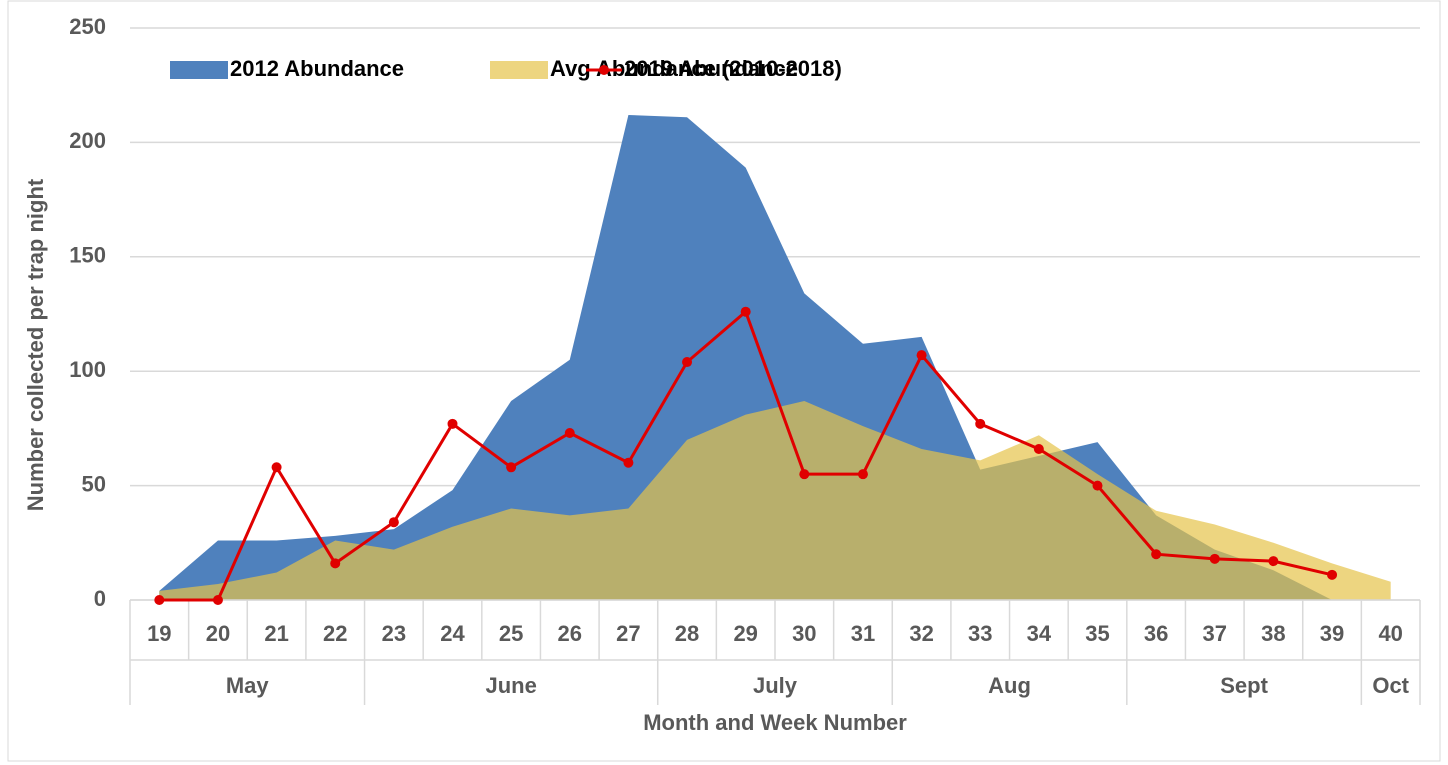 This screenshot has height=765, width=1448. I want to click on y-tick-label: 0, so click(100, 598).